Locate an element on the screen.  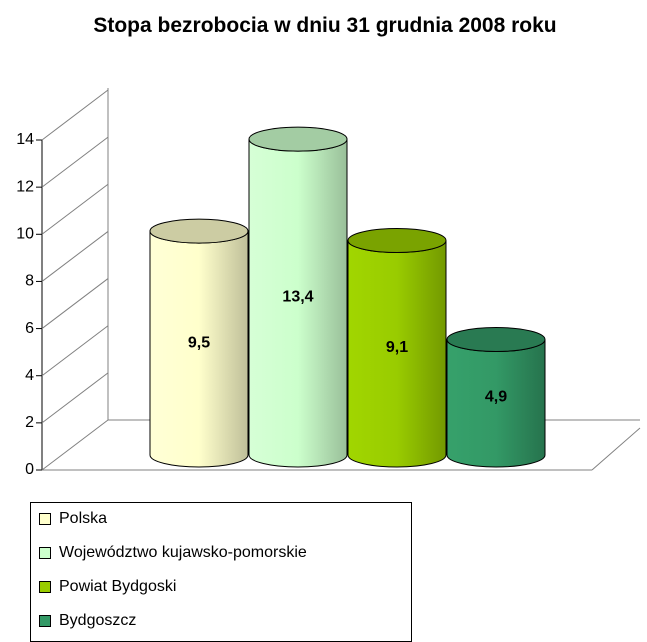
y-tick-label: 10 is located at coordinates (25, 234).